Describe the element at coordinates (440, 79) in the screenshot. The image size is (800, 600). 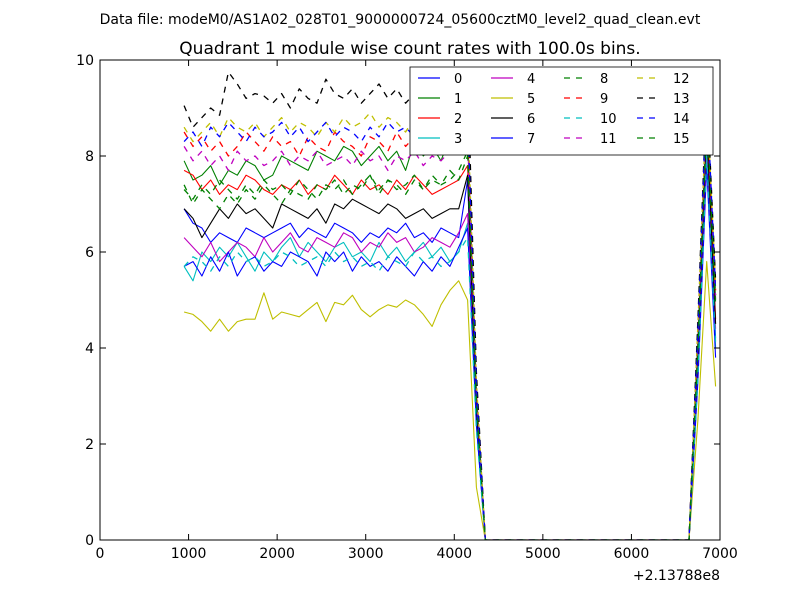
I see `legend-item-0: 0` at that location.